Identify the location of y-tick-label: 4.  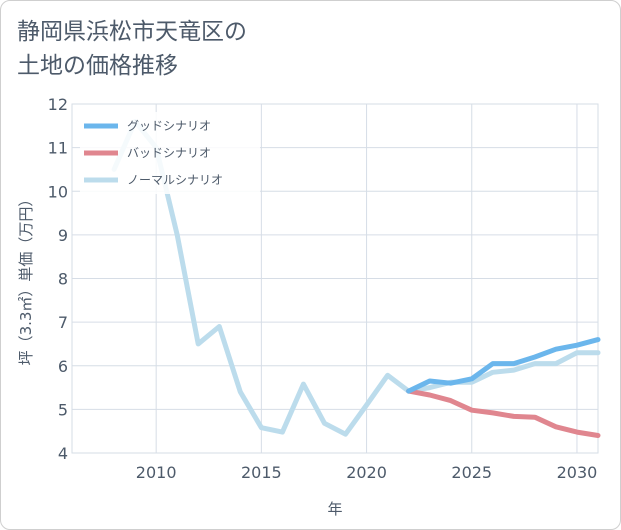
(63, 453).